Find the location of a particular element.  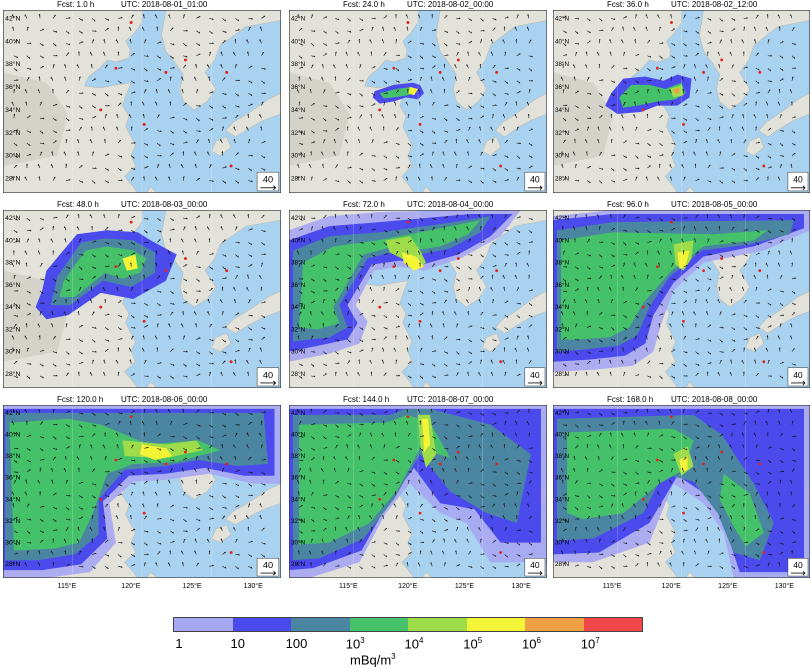

forecast-hour-label: Fcst: 72.0 h is located at coordinates (364, 204).